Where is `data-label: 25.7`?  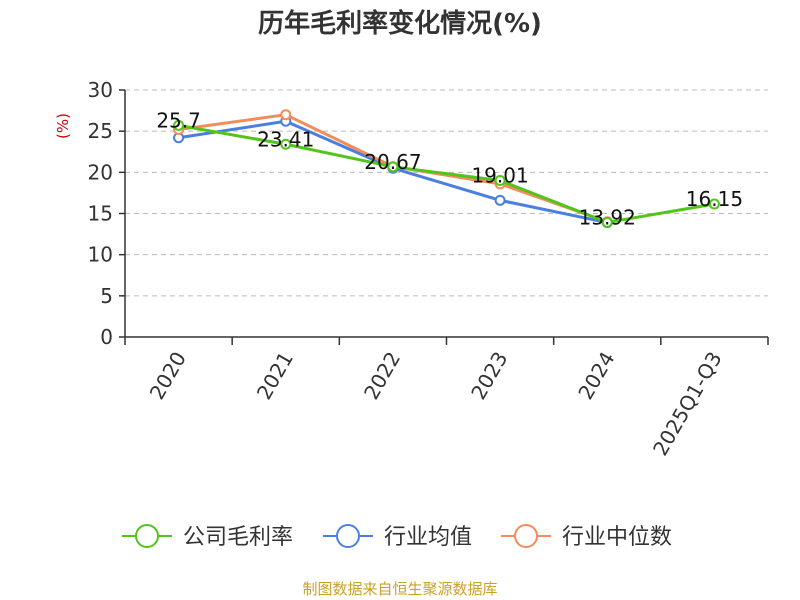 data-label: 25.7 is located at coordinates (178, 120).